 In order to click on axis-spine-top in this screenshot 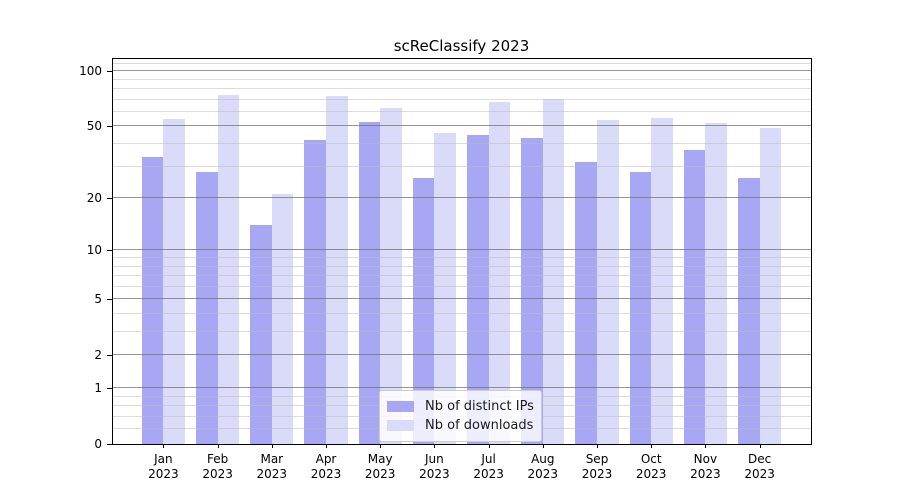, I will do `click(462, 58)`.